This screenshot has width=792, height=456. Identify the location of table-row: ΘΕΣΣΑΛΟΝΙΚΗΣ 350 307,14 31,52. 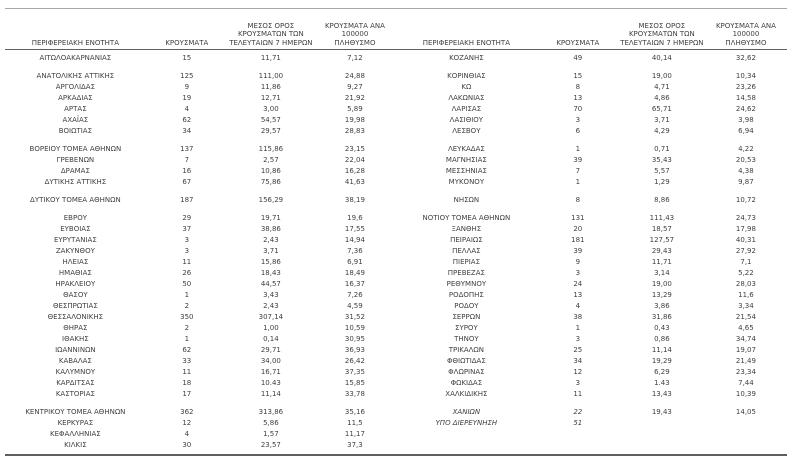
(200, 317).